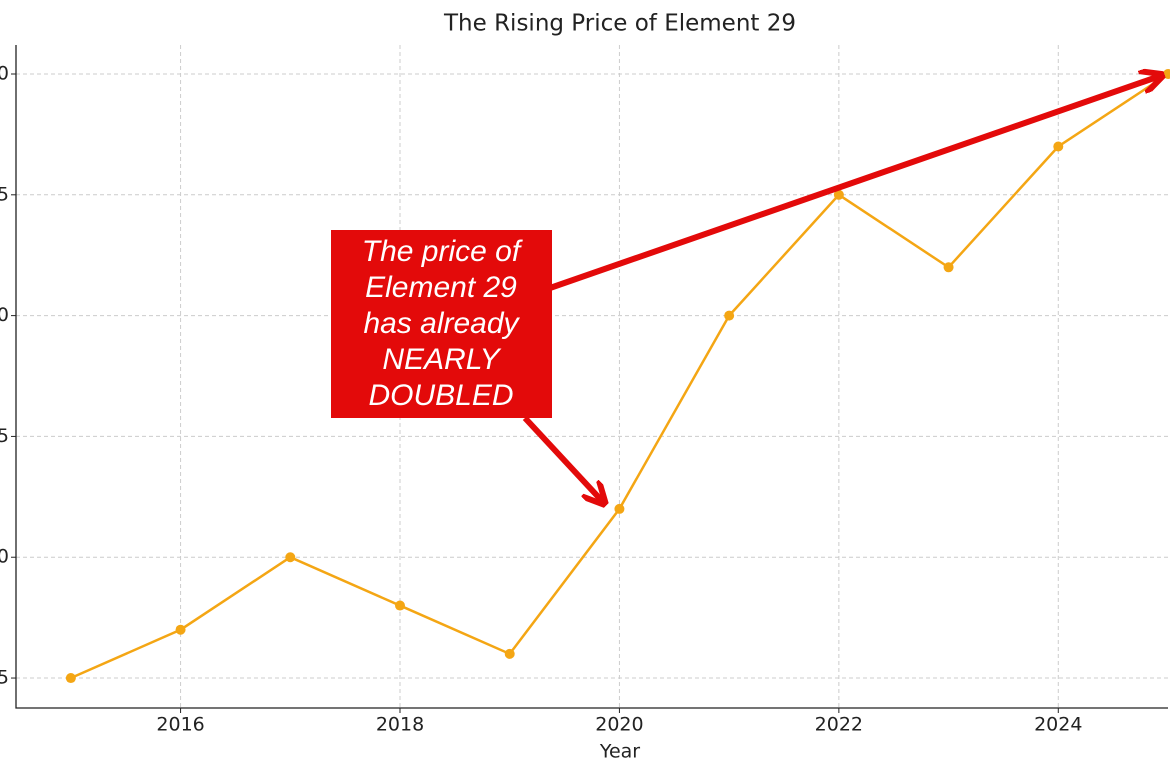 The width and height of the screenshot is (1170, 779). Describe the element at coordinates (1058, 725) in the screenshot. I see `x-tick-label: 2024` at that location.